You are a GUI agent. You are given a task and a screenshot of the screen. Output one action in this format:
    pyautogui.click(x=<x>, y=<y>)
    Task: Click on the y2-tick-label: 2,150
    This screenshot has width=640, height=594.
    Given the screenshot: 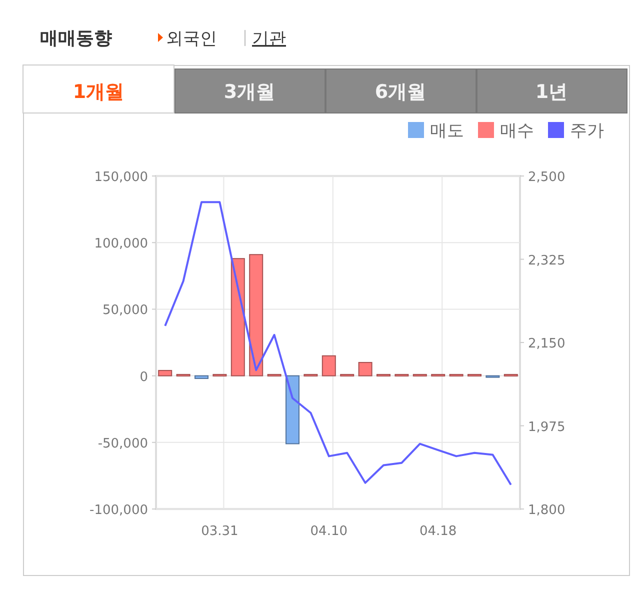 What is the action you would take?
    pyautogui.click(x=547, y=344)
    